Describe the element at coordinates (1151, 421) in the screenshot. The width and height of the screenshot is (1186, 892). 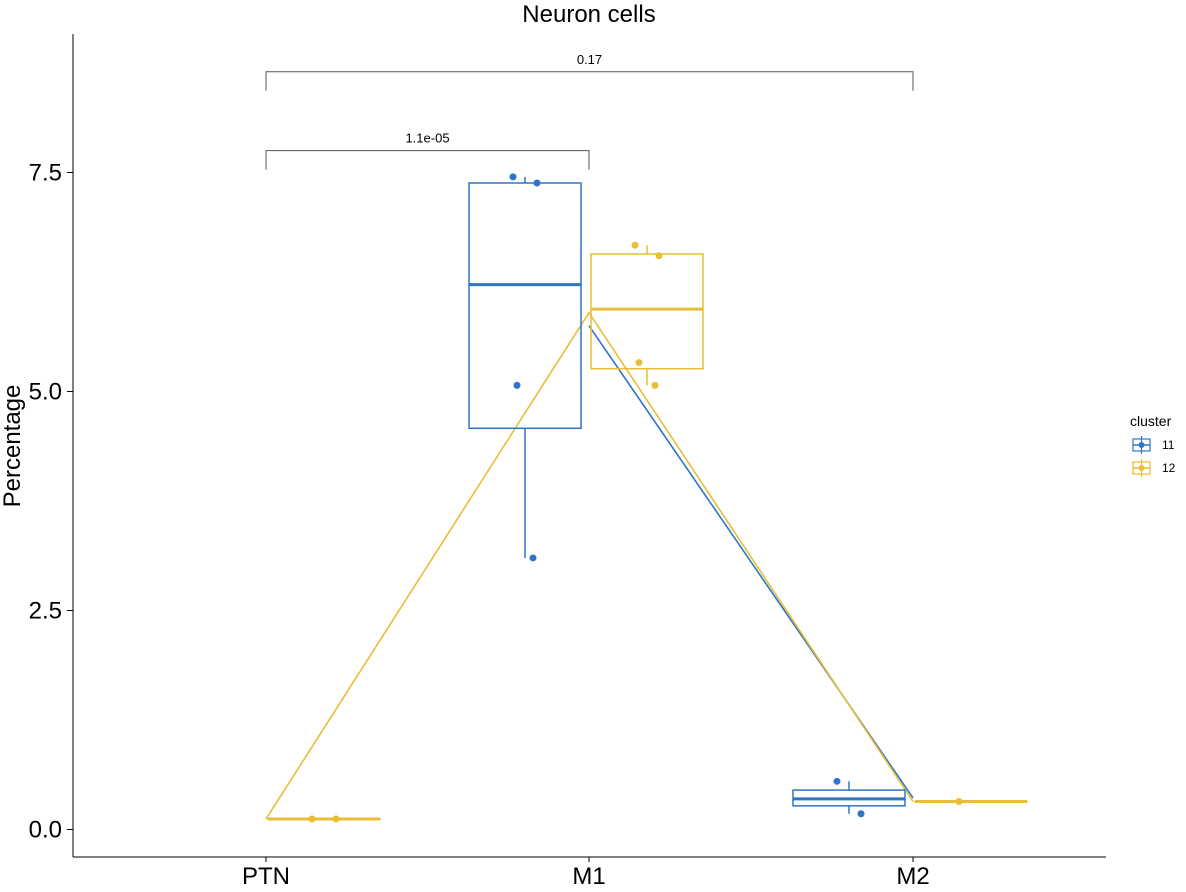
I see `legend-title: cluster` at that location.